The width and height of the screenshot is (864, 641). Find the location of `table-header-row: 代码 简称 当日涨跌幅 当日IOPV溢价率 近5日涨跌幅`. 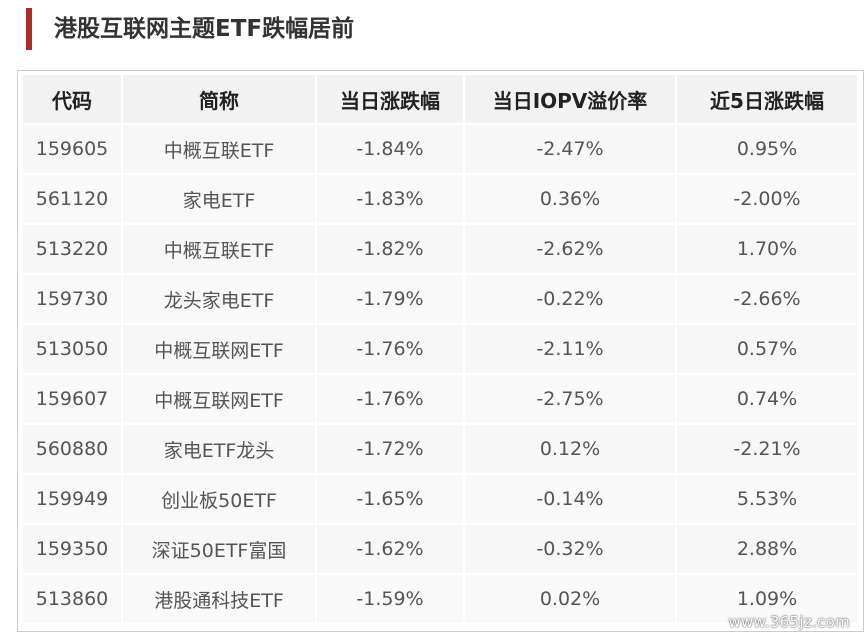

table-header-row: 代码 简称 当日涨跌幅 当日IOPV溢价率 近5日涨跌幅 is located at coordinates (440, 100).